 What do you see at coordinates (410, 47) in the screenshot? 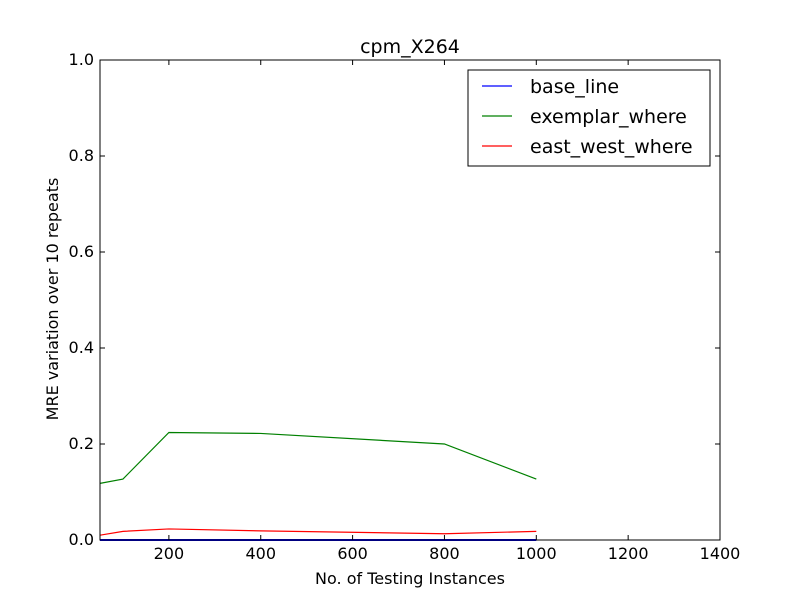
I see `chart-title: cpm_X264` at bounding box center [410, 47].